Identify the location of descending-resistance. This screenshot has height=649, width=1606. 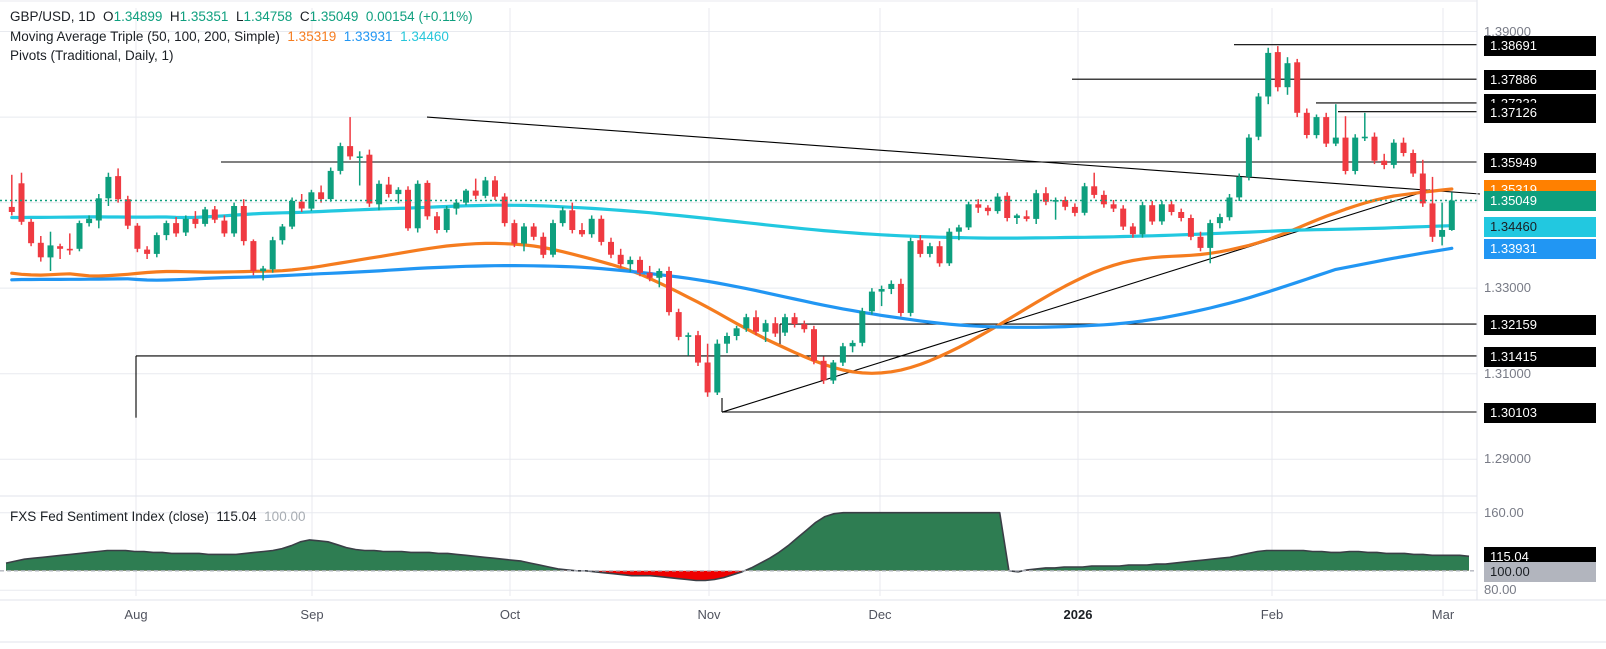
(953, 155).